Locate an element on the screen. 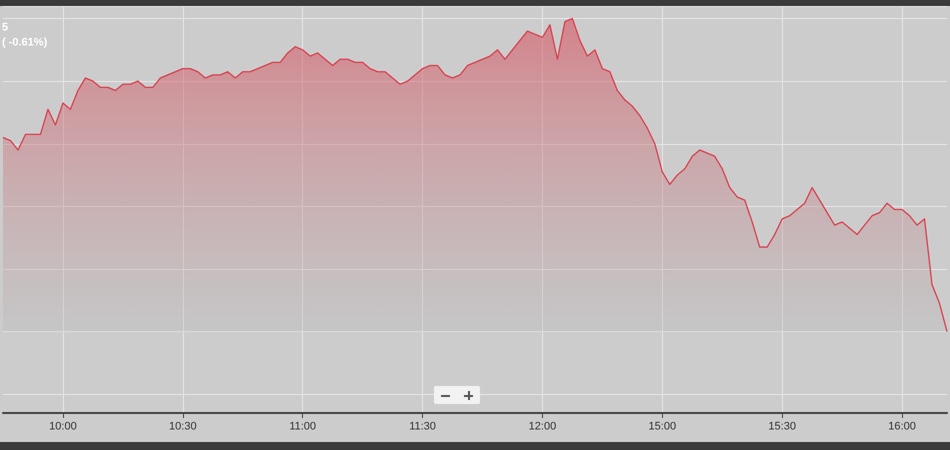 This screenshot has width=950, height=450. x-tick-label: 16:00 is located at coordinates (902, 426).